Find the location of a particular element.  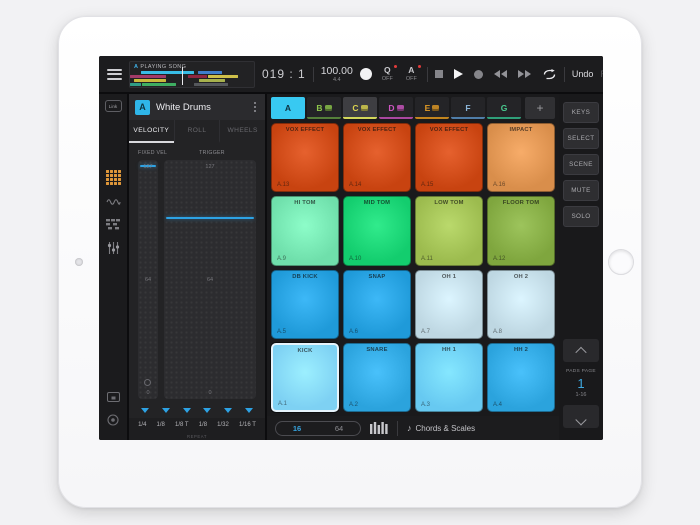

loop-button is located at coordinates (549, 74).